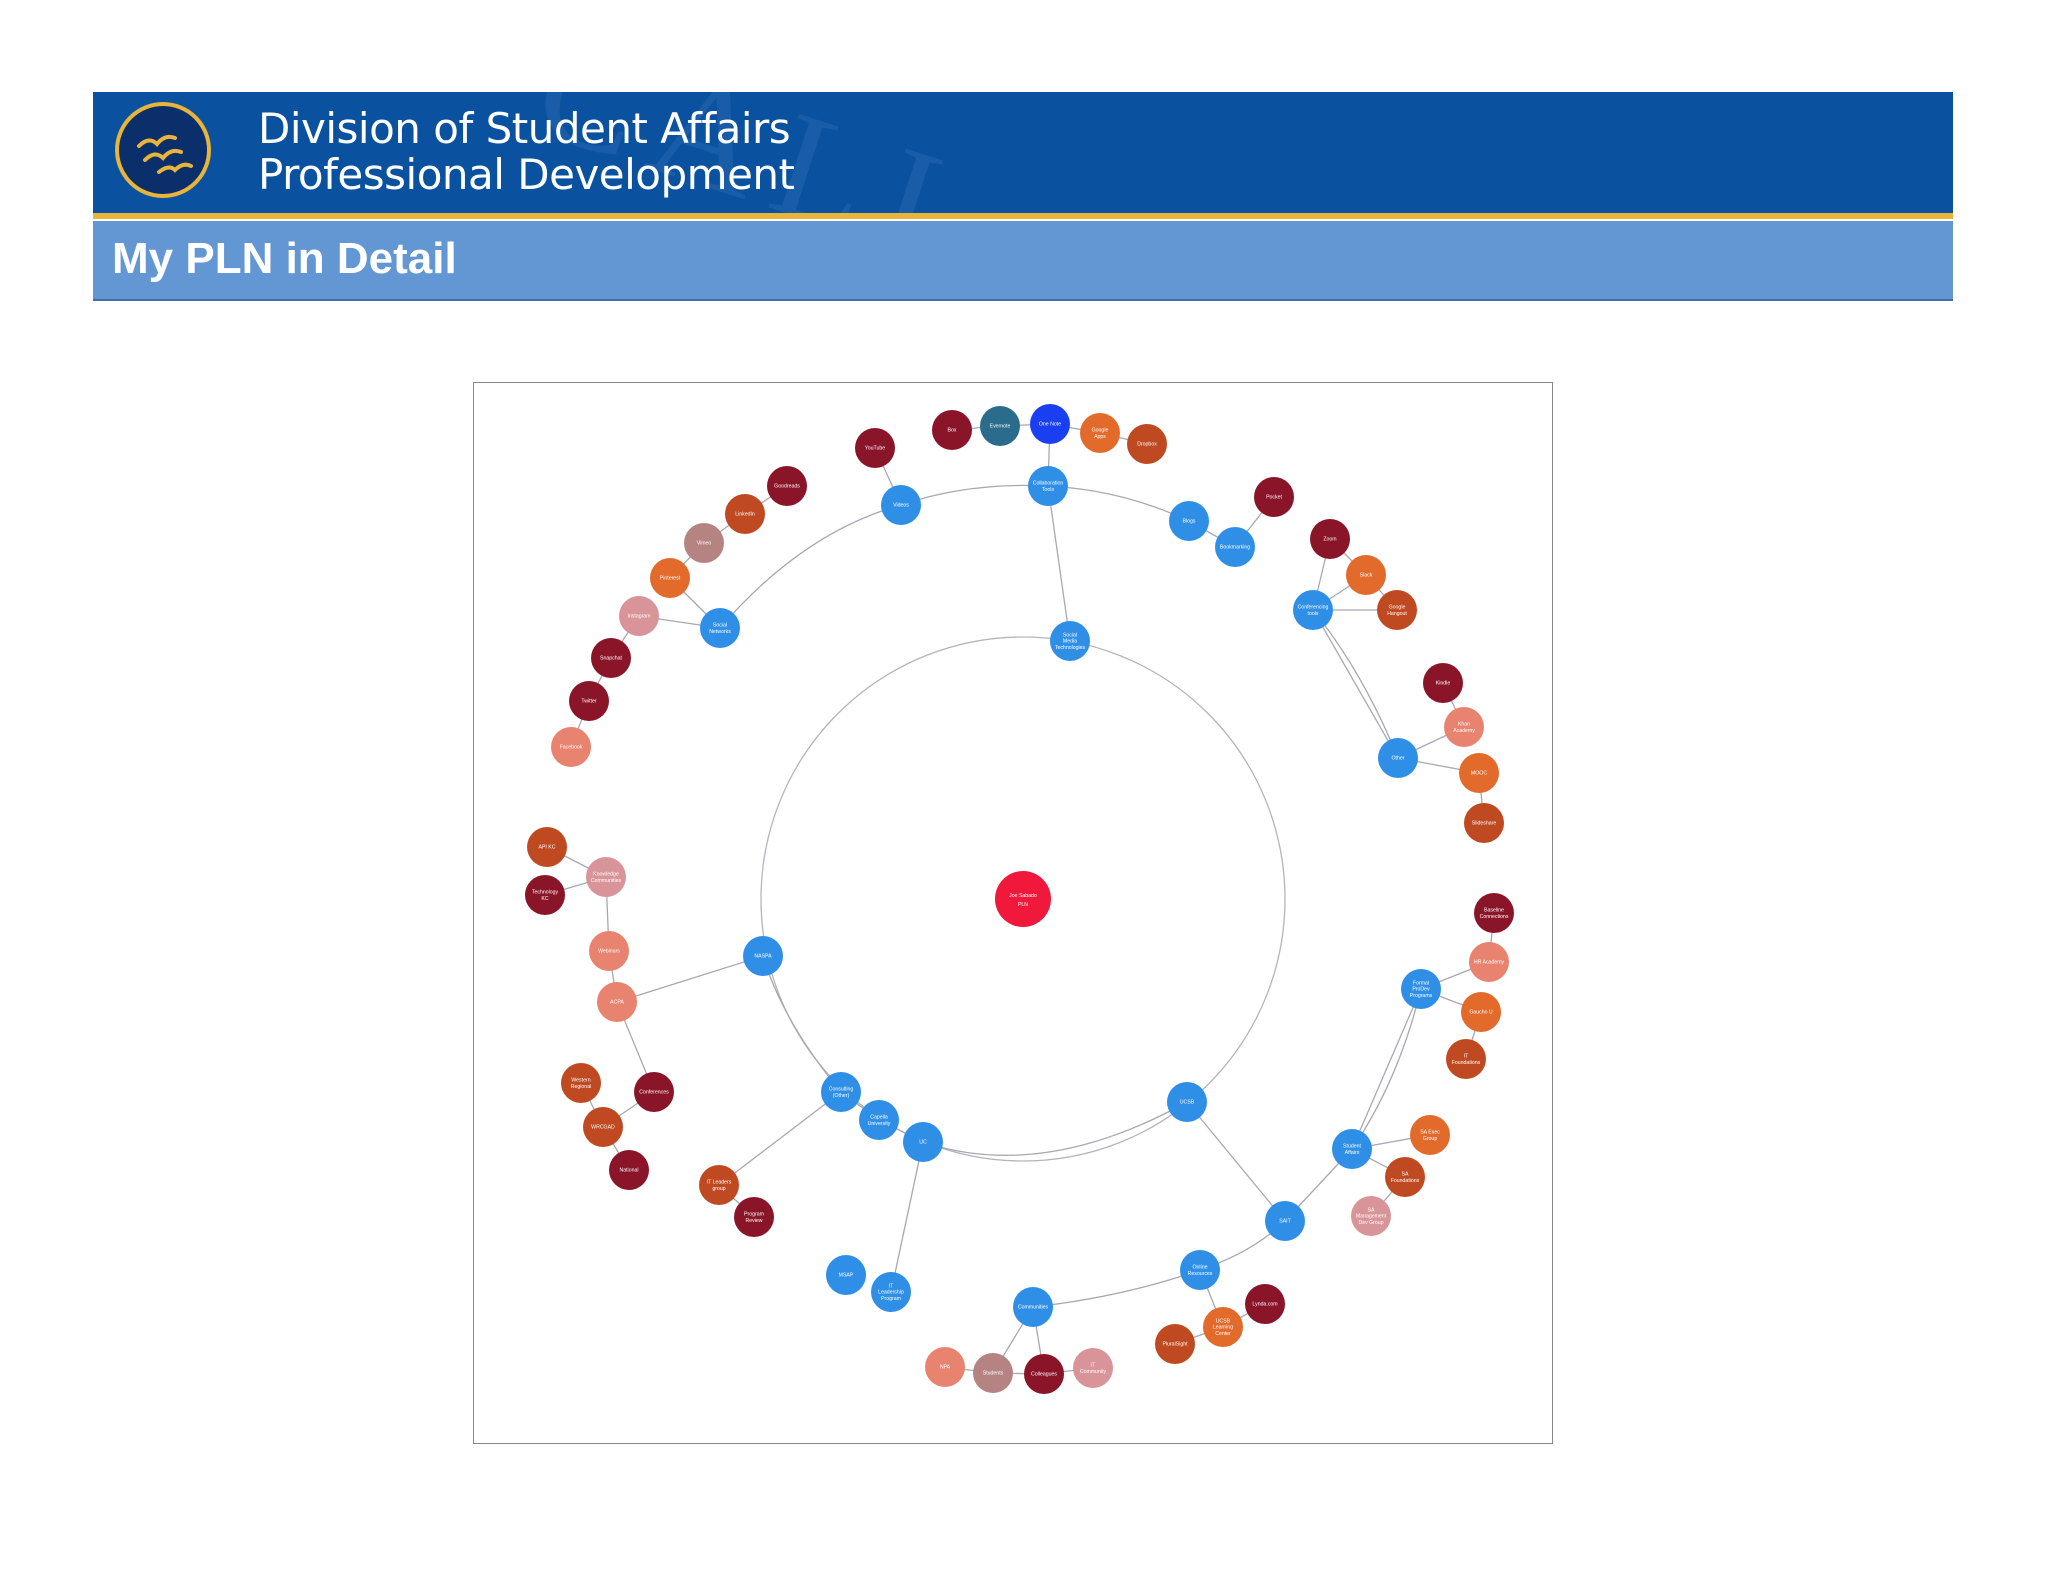 This screenshot has width=2048, height=1582. I want to click on node-label-apikc: API KC, so click(546, 848).